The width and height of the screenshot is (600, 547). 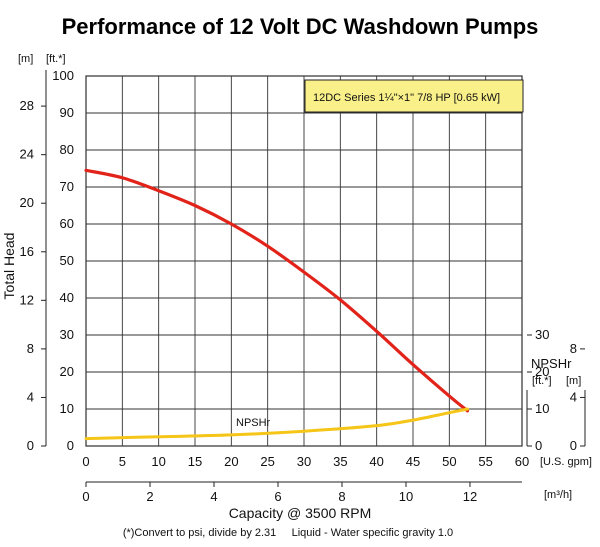 I want to click on x-tick-gpm-label: 50, so click(x=449, y=461).